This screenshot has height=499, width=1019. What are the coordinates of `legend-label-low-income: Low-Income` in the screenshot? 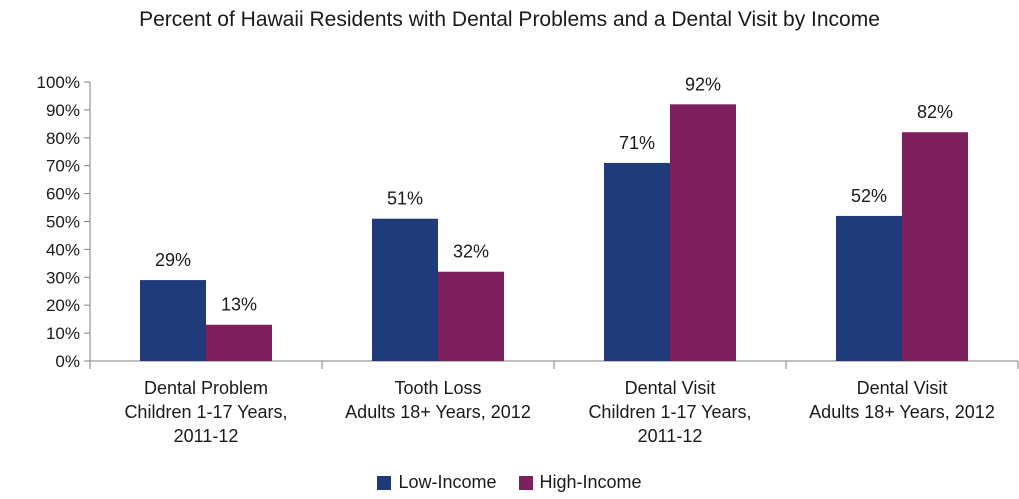 It's located at (447, 482).